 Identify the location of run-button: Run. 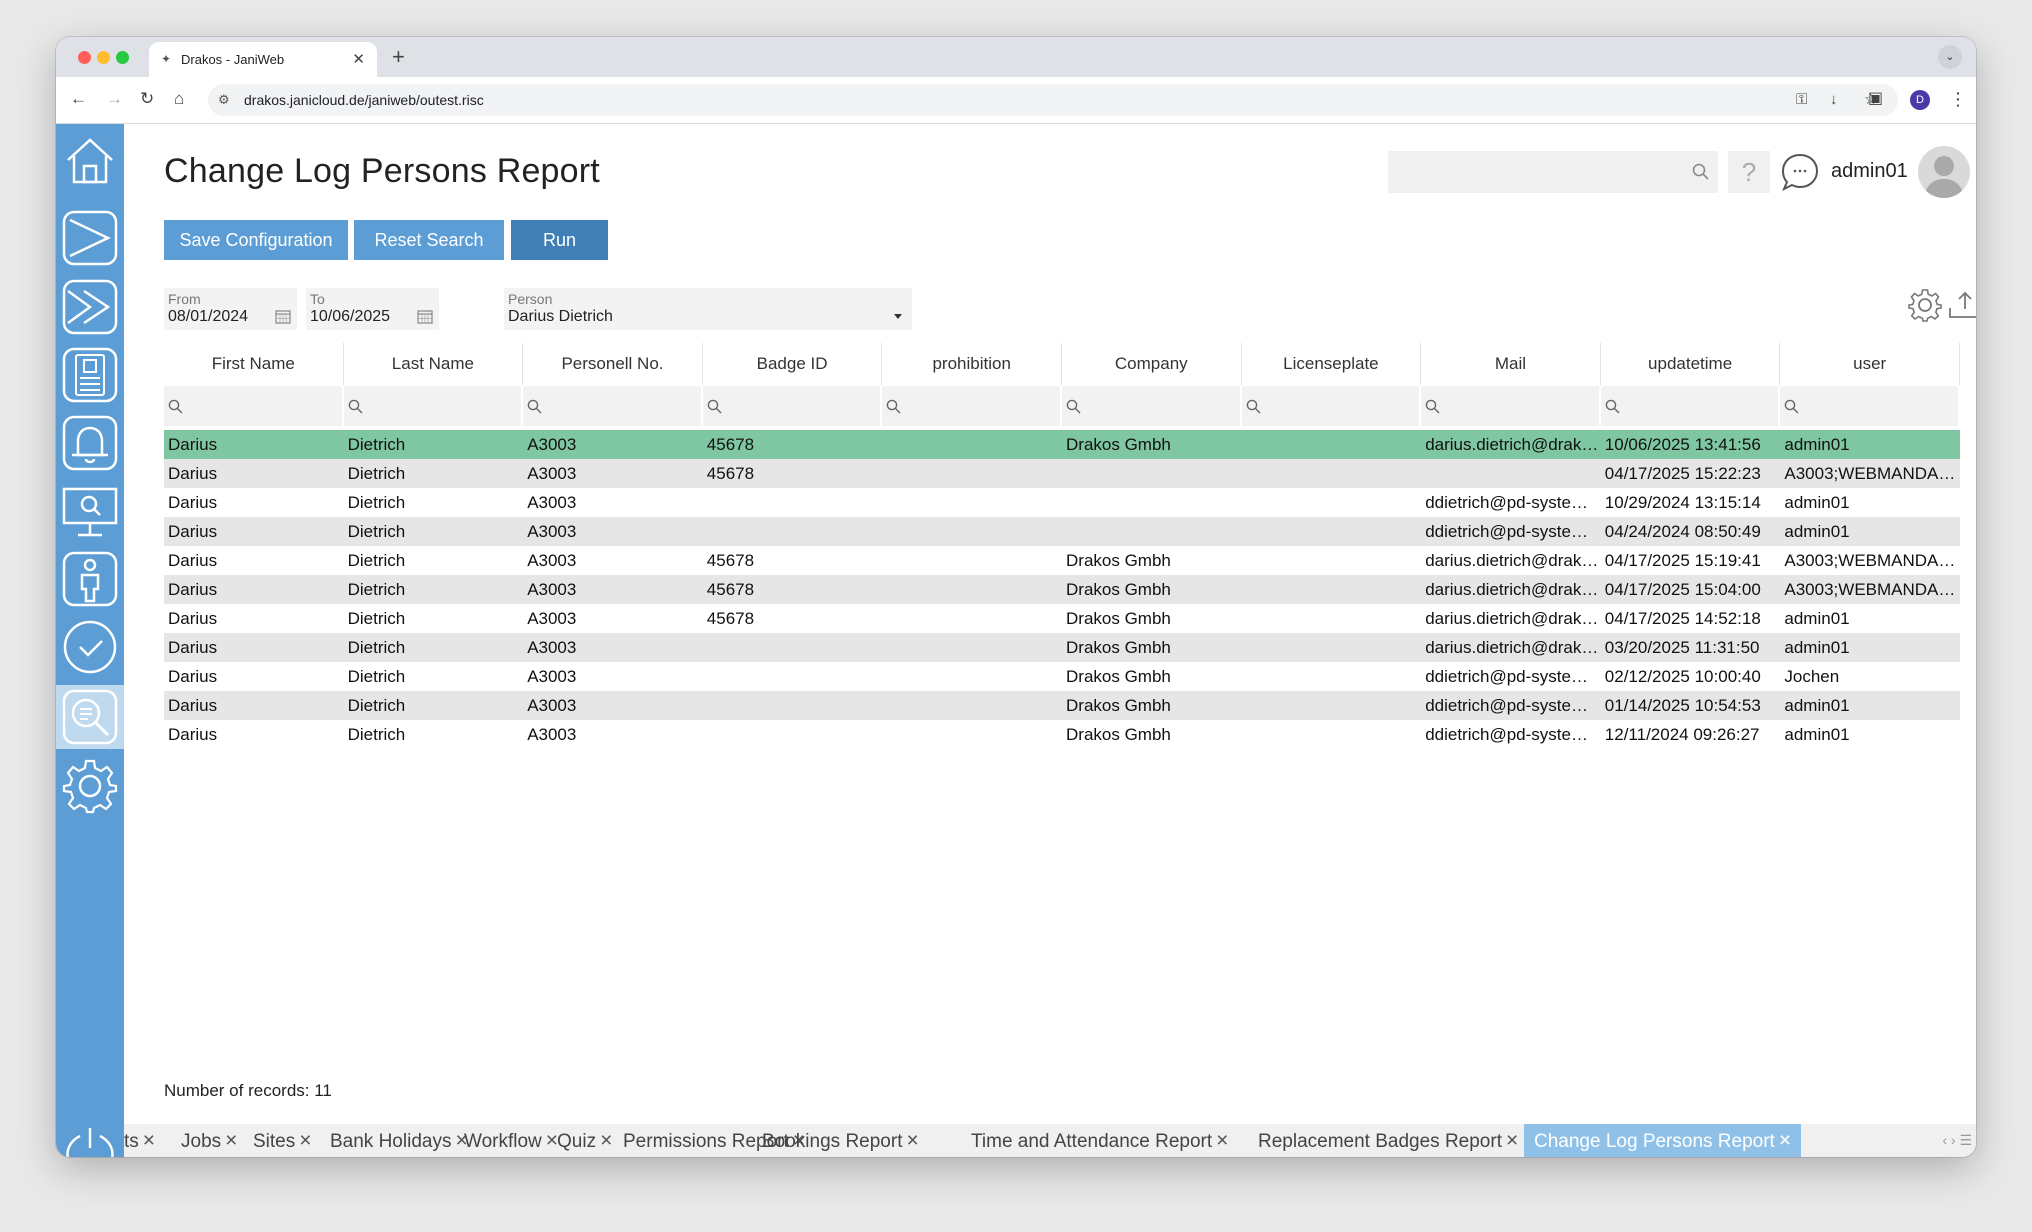
(559, 240).